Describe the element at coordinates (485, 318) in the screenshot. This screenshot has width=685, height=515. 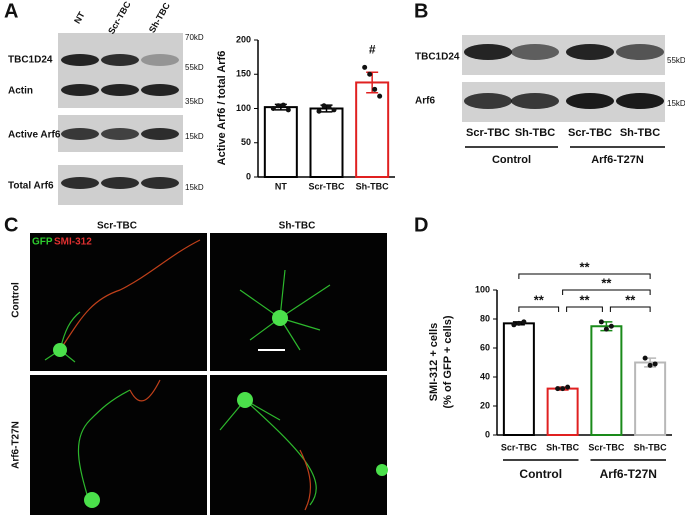
I see `y-tick-label: 80` at that location.